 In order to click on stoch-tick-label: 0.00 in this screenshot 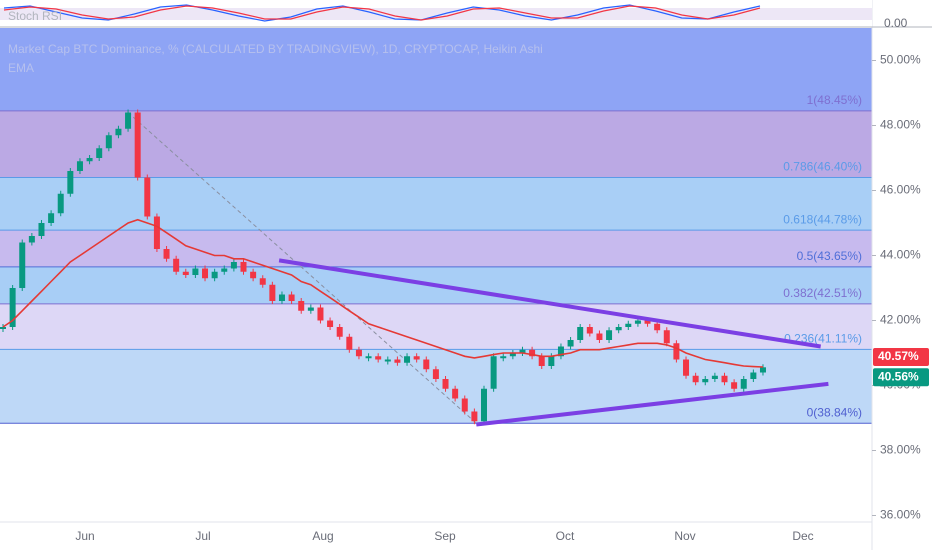, I will do `click(896, 23)`.